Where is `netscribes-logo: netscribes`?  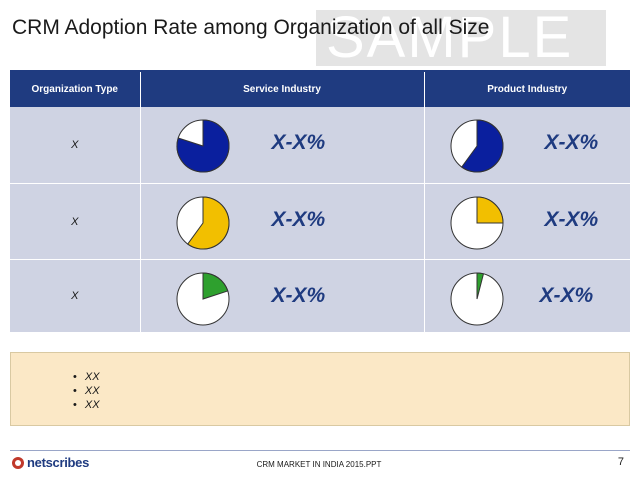
netscribes-logo: netscribes is located at coordinates (50, 462).